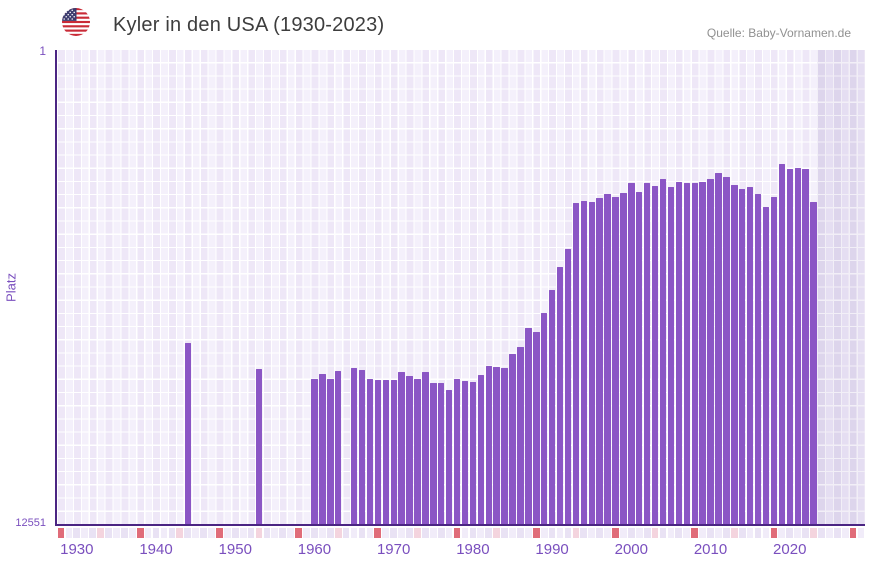  Describe the element at coordinates (457, 451) in the screenshot. I see `bar-1978` at that location.